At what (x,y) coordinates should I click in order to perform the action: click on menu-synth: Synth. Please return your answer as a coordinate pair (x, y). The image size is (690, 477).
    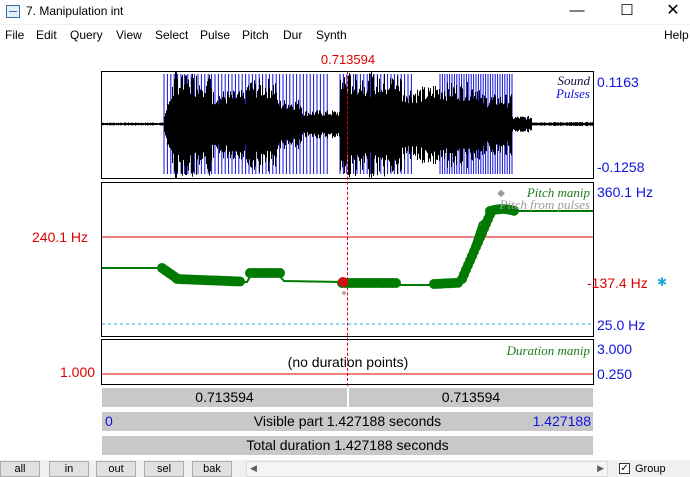
    Looking at the image, I should click on (331, 35).